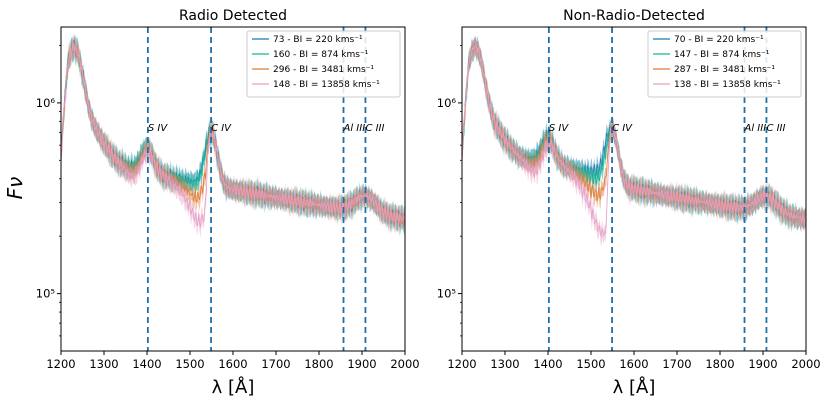  Describe the element at coordinates (321, 55) in the screenshot. I see `legend-entry: 160 - BI = 874 kms⁻¹` at that location.